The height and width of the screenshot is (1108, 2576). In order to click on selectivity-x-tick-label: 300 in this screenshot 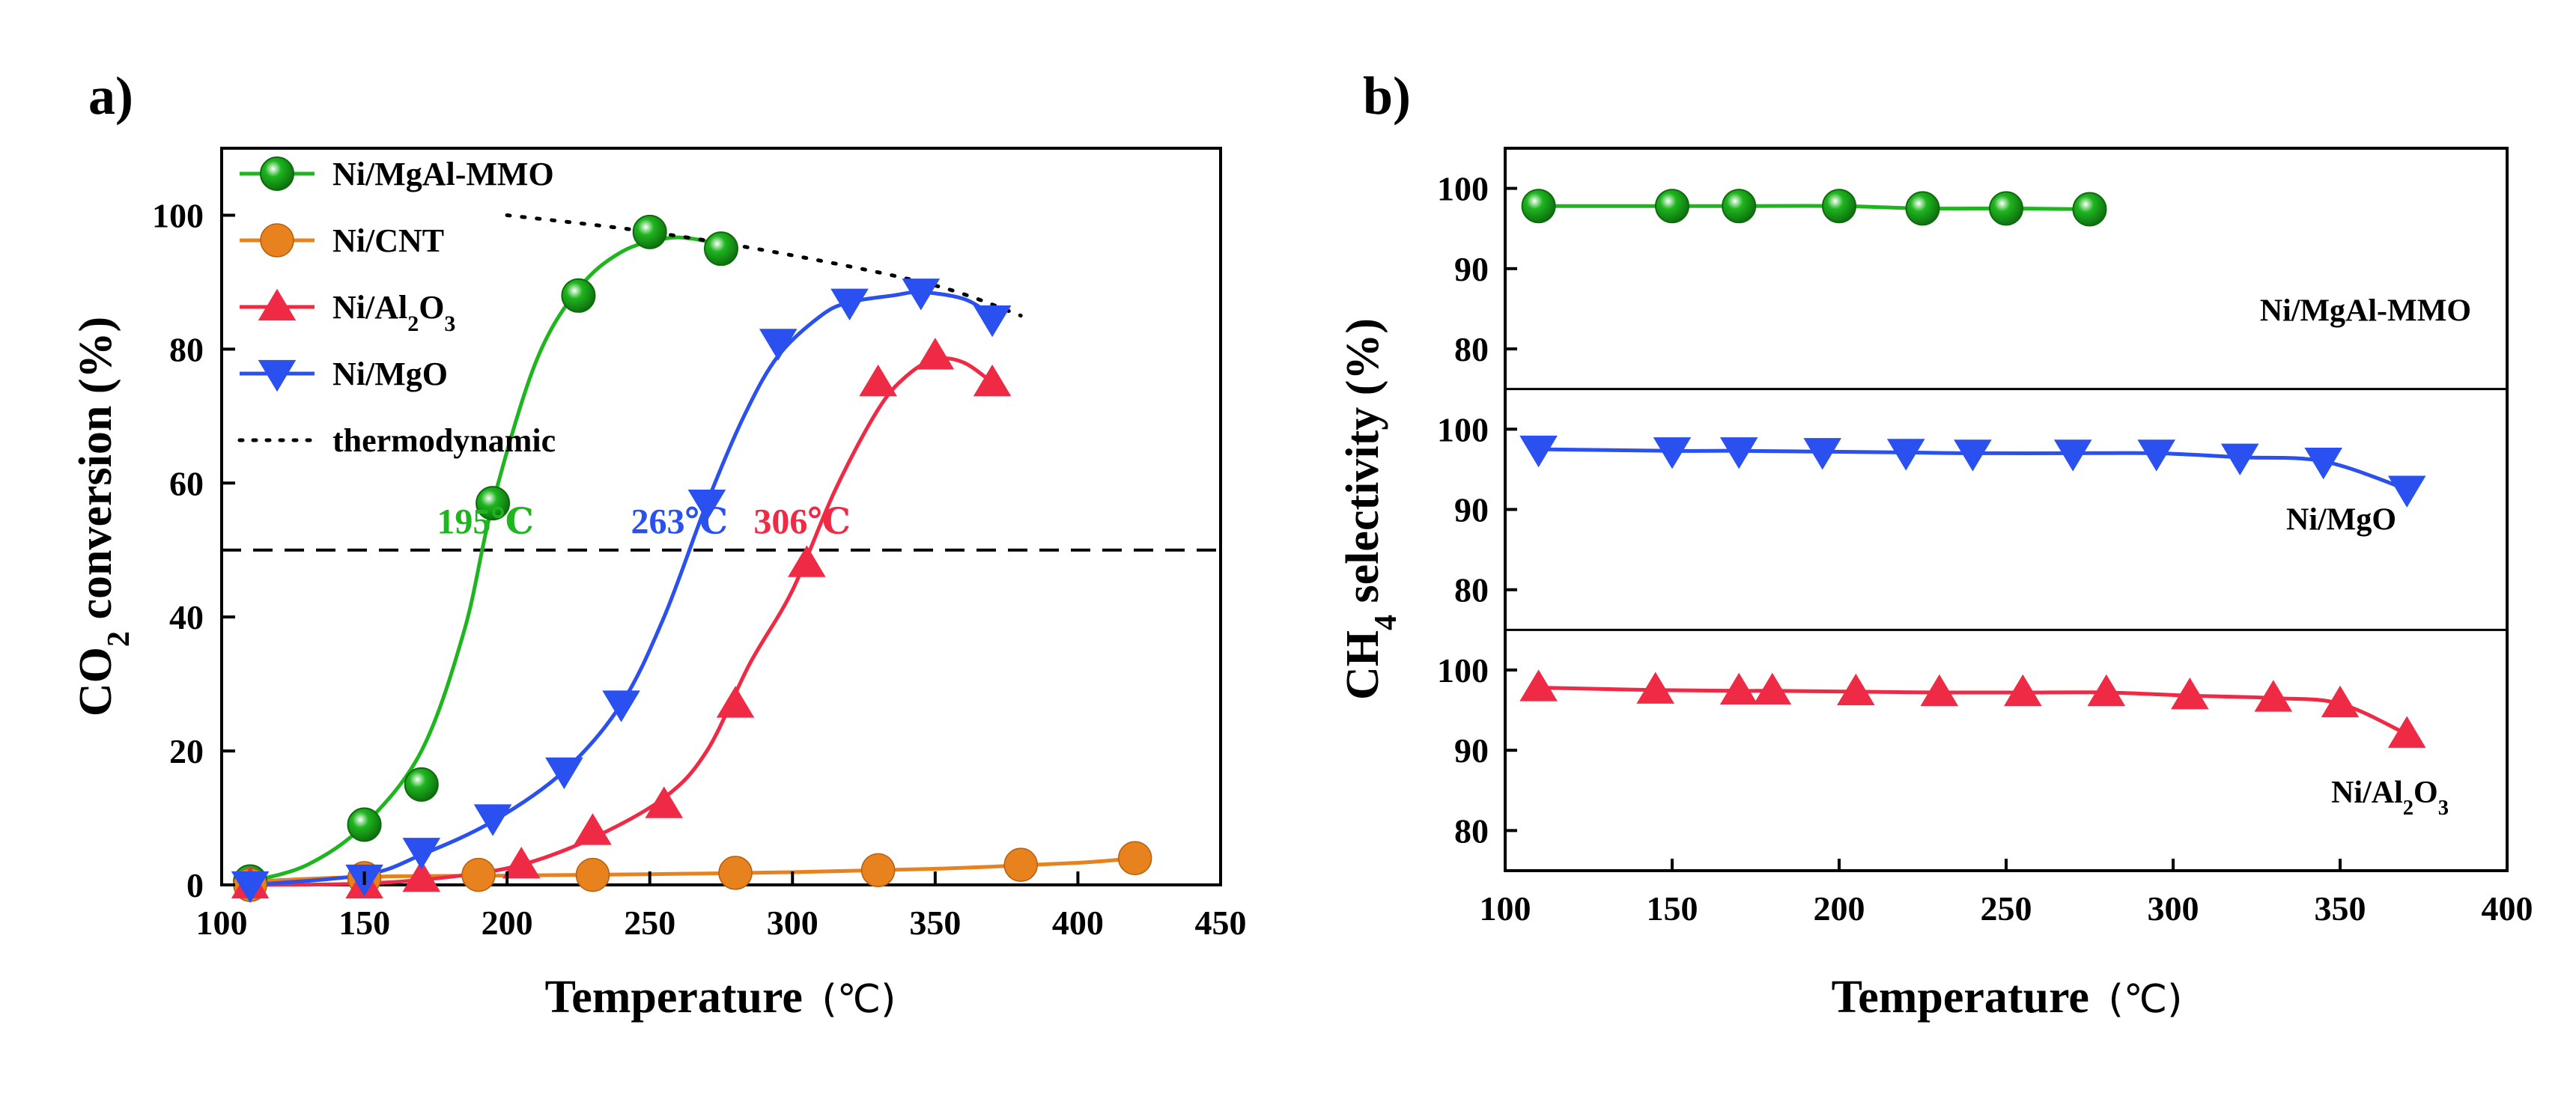, I will do `click(2173, 908)`.